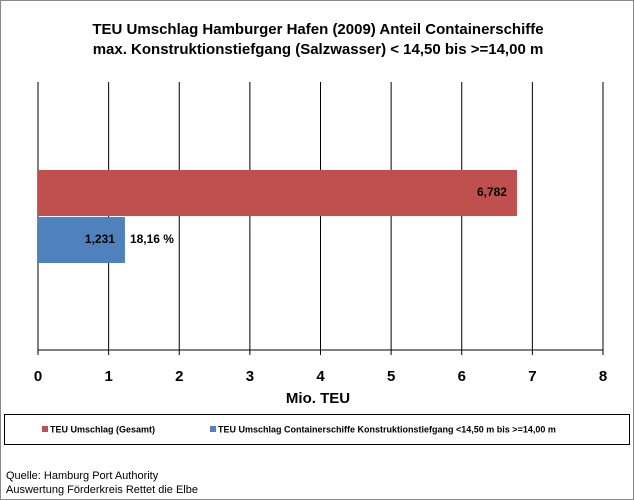  What do you see at coordinates (102, 429) in the screenshot?
I see `legend-label: TEU Umschlag (Gesamt)` at bounding box center [102, 429].